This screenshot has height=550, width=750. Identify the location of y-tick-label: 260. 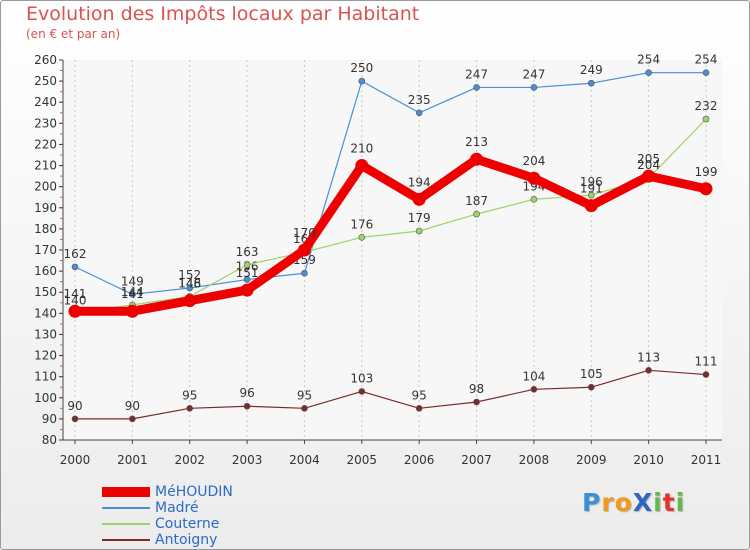
(45, 60).